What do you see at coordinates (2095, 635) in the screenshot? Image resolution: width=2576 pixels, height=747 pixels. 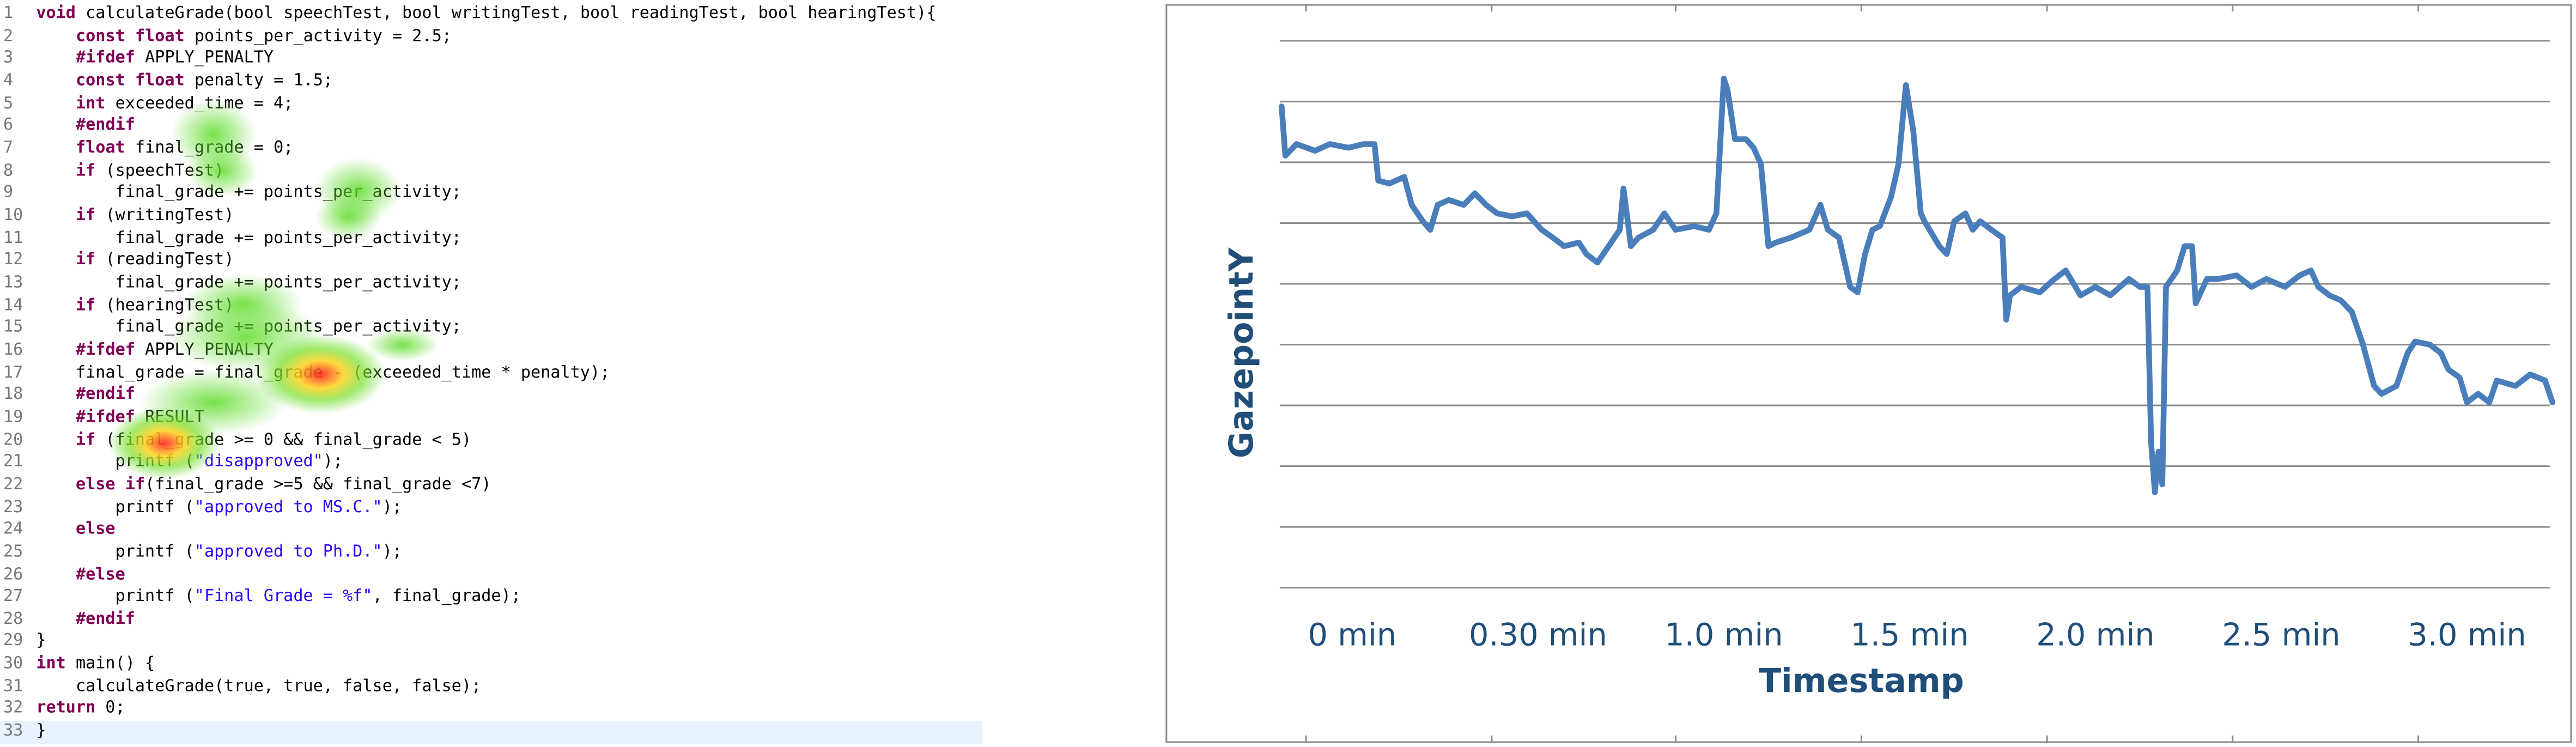 I see `x-tick-label: 2.0 min` at bounding box center [2095, 635].